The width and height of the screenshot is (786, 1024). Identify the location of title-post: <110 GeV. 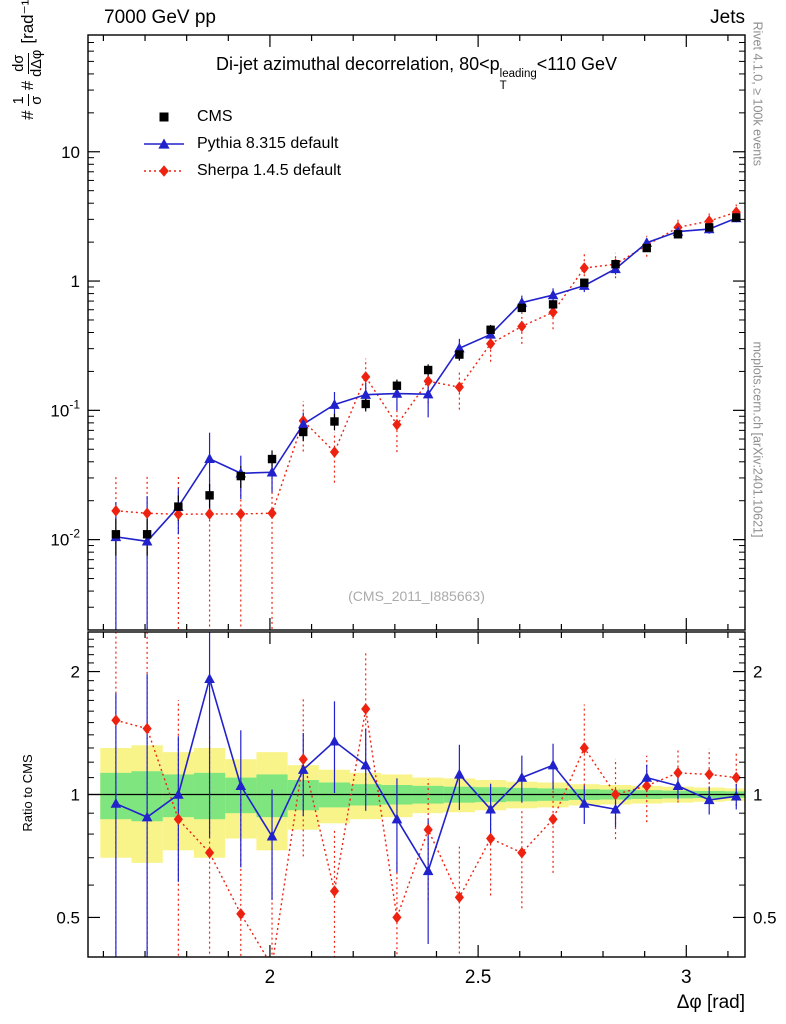
(576, 64).